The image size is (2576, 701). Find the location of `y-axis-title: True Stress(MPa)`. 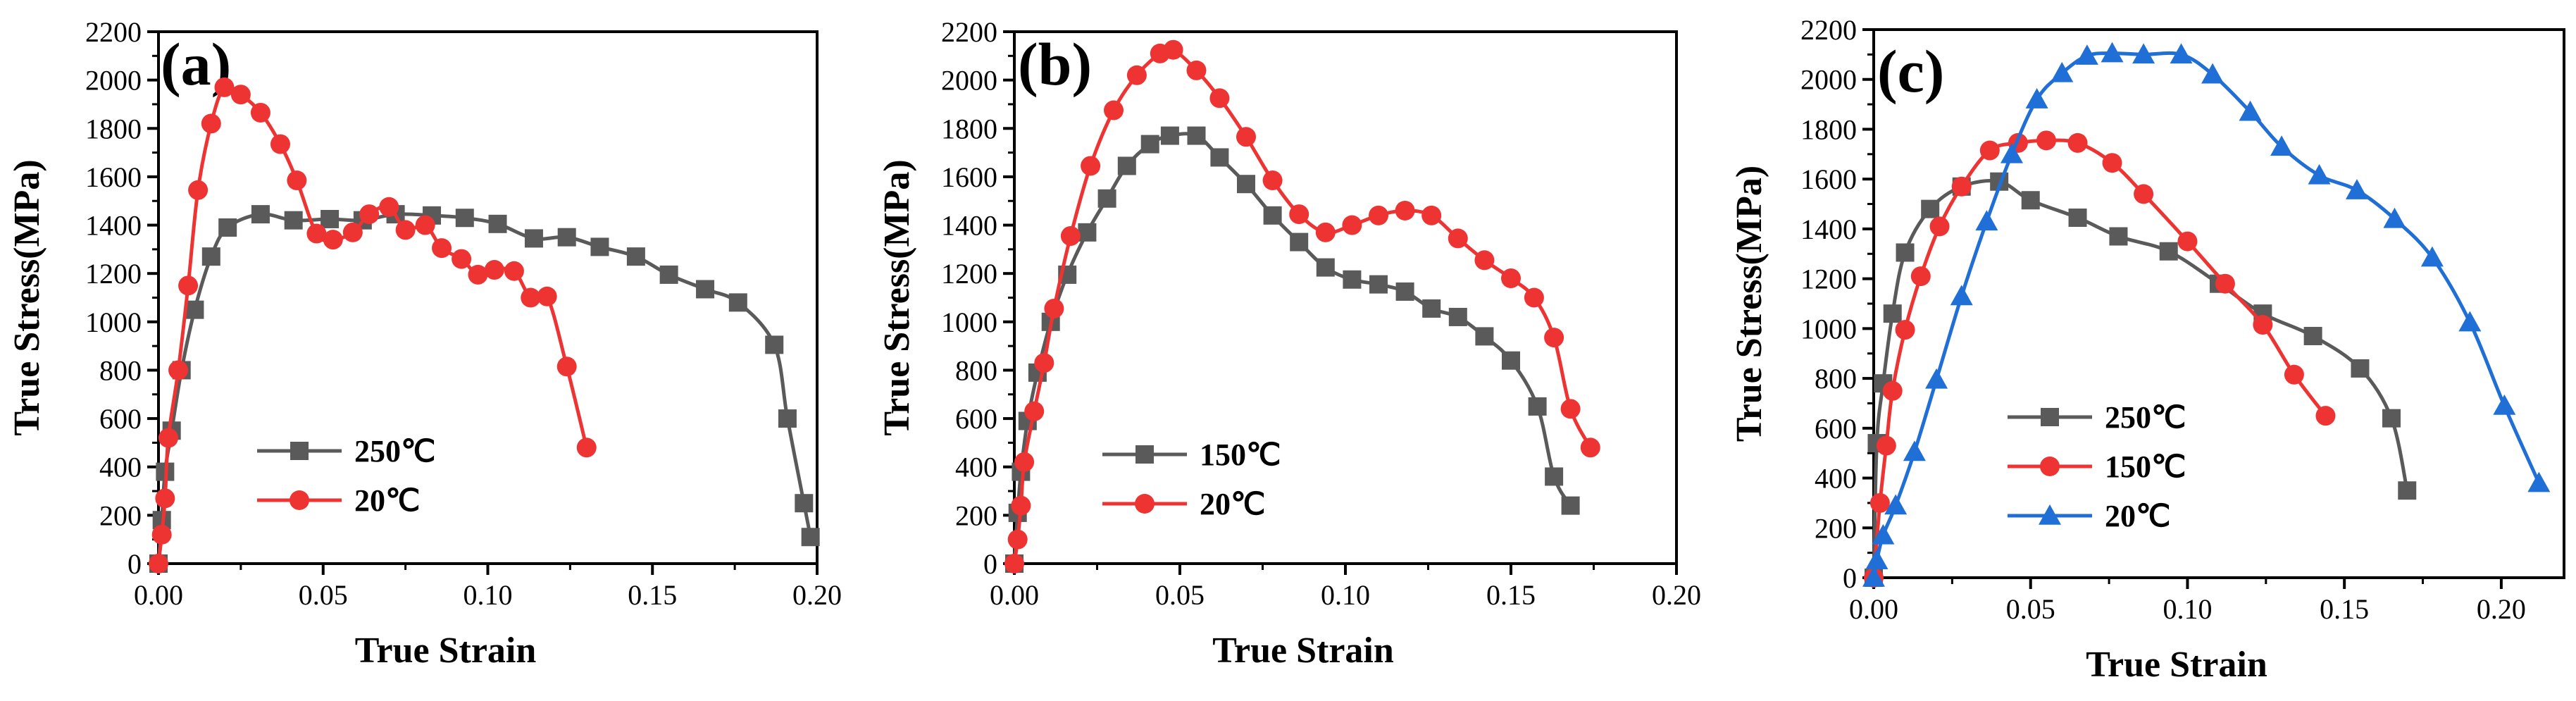

y-axis-title: True Stress(MPa) is located at coordinates (1749, 304).